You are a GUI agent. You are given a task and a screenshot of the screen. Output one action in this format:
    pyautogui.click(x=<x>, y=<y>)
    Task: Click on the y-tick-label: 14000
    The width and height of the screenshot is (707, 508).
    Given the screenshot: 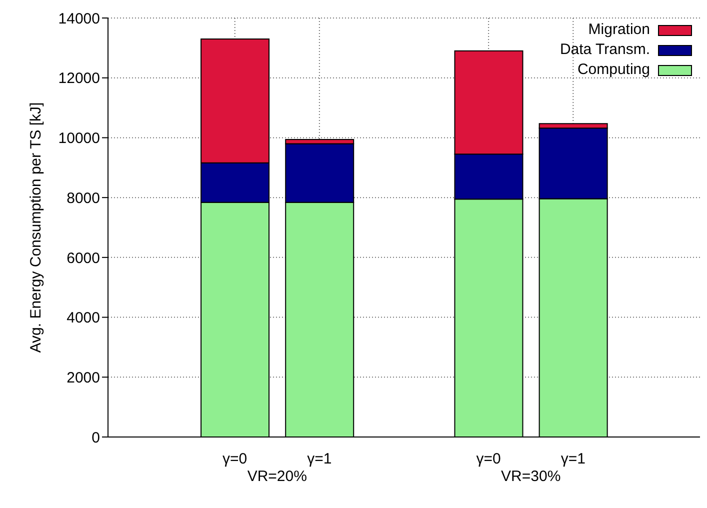 What is the action you would take?
    pyautogui.click(x=79, y=19)
    